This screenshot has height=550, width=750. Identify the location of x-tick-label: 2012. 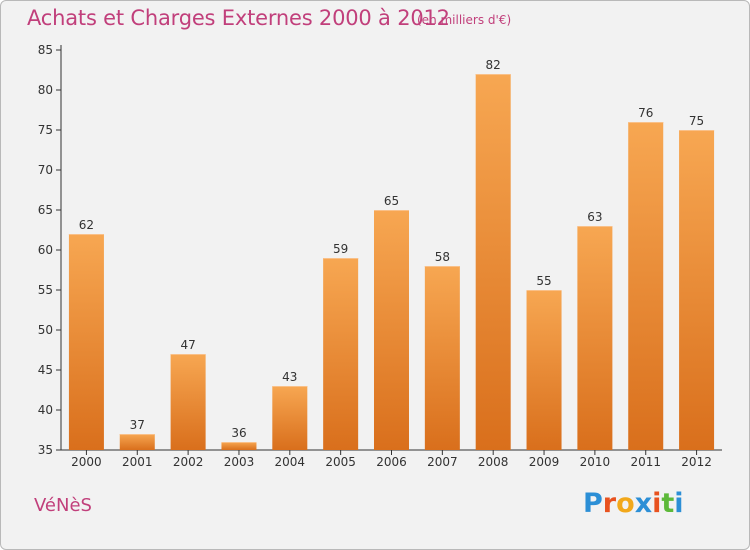
(696, 462).